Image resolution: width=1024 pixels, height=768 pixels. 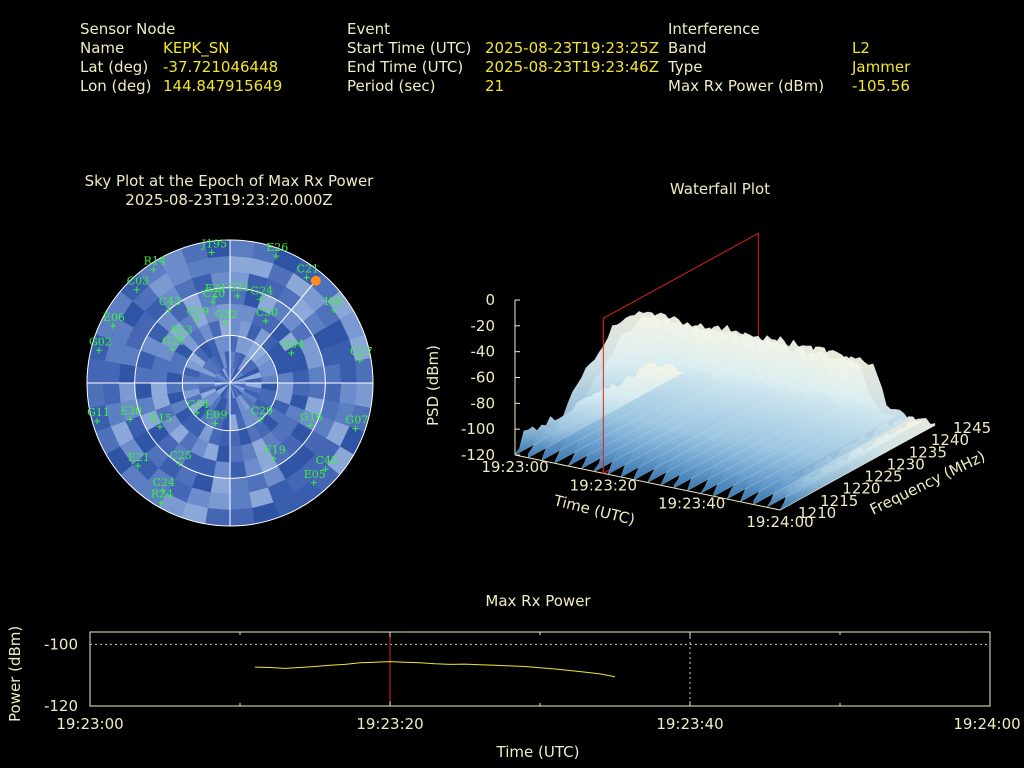 I want to click on sensor-lat-value: -37.721046448, so click(x=220, y=67).